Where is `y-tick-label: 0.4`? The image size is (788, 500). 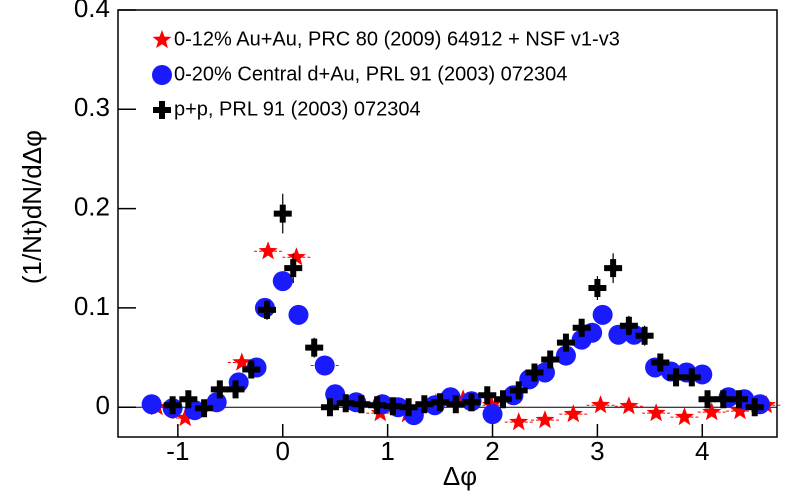
y-tick-label: 0.4 is located at coordinates (92, 11).